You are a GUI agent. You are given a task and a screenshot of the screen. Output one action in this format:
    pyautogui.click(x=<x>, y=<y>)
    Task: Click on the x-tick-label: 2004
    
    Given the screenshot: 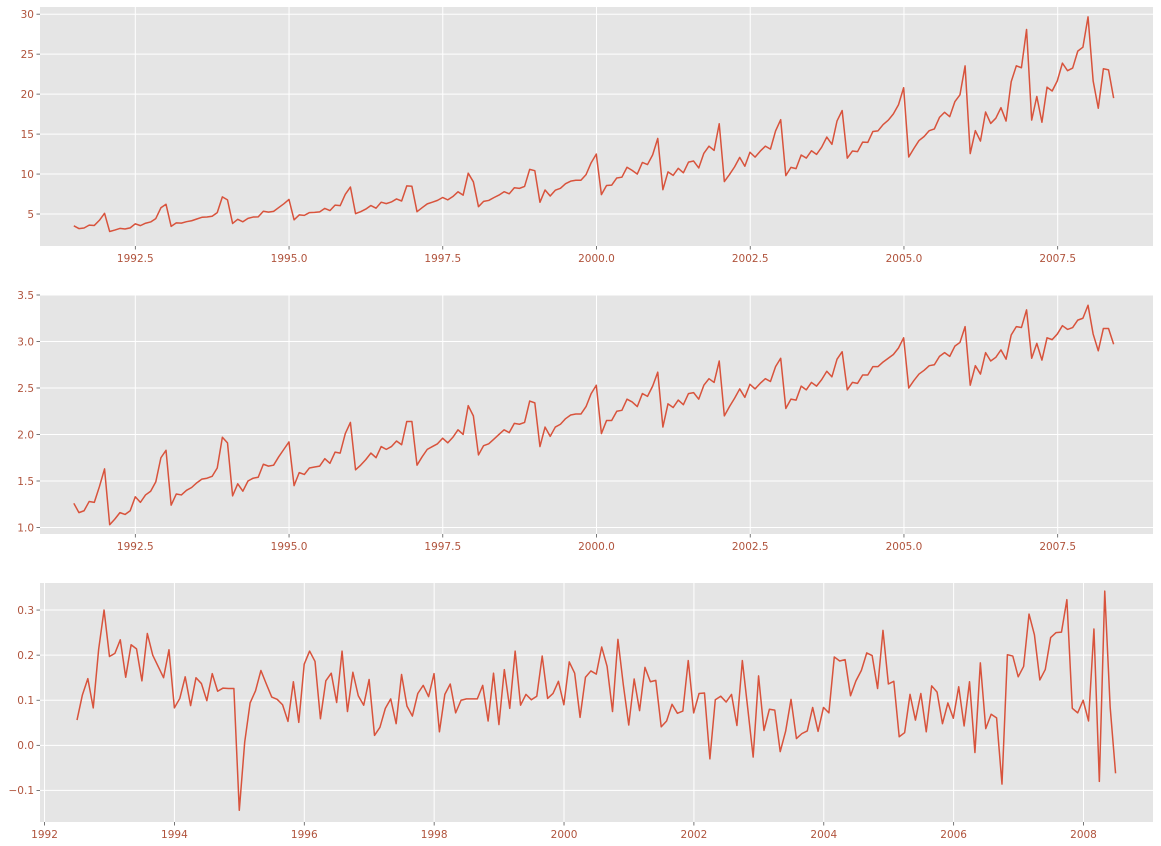 What is the action you would take?
    pyautogui.click(x=823, y=835)
    